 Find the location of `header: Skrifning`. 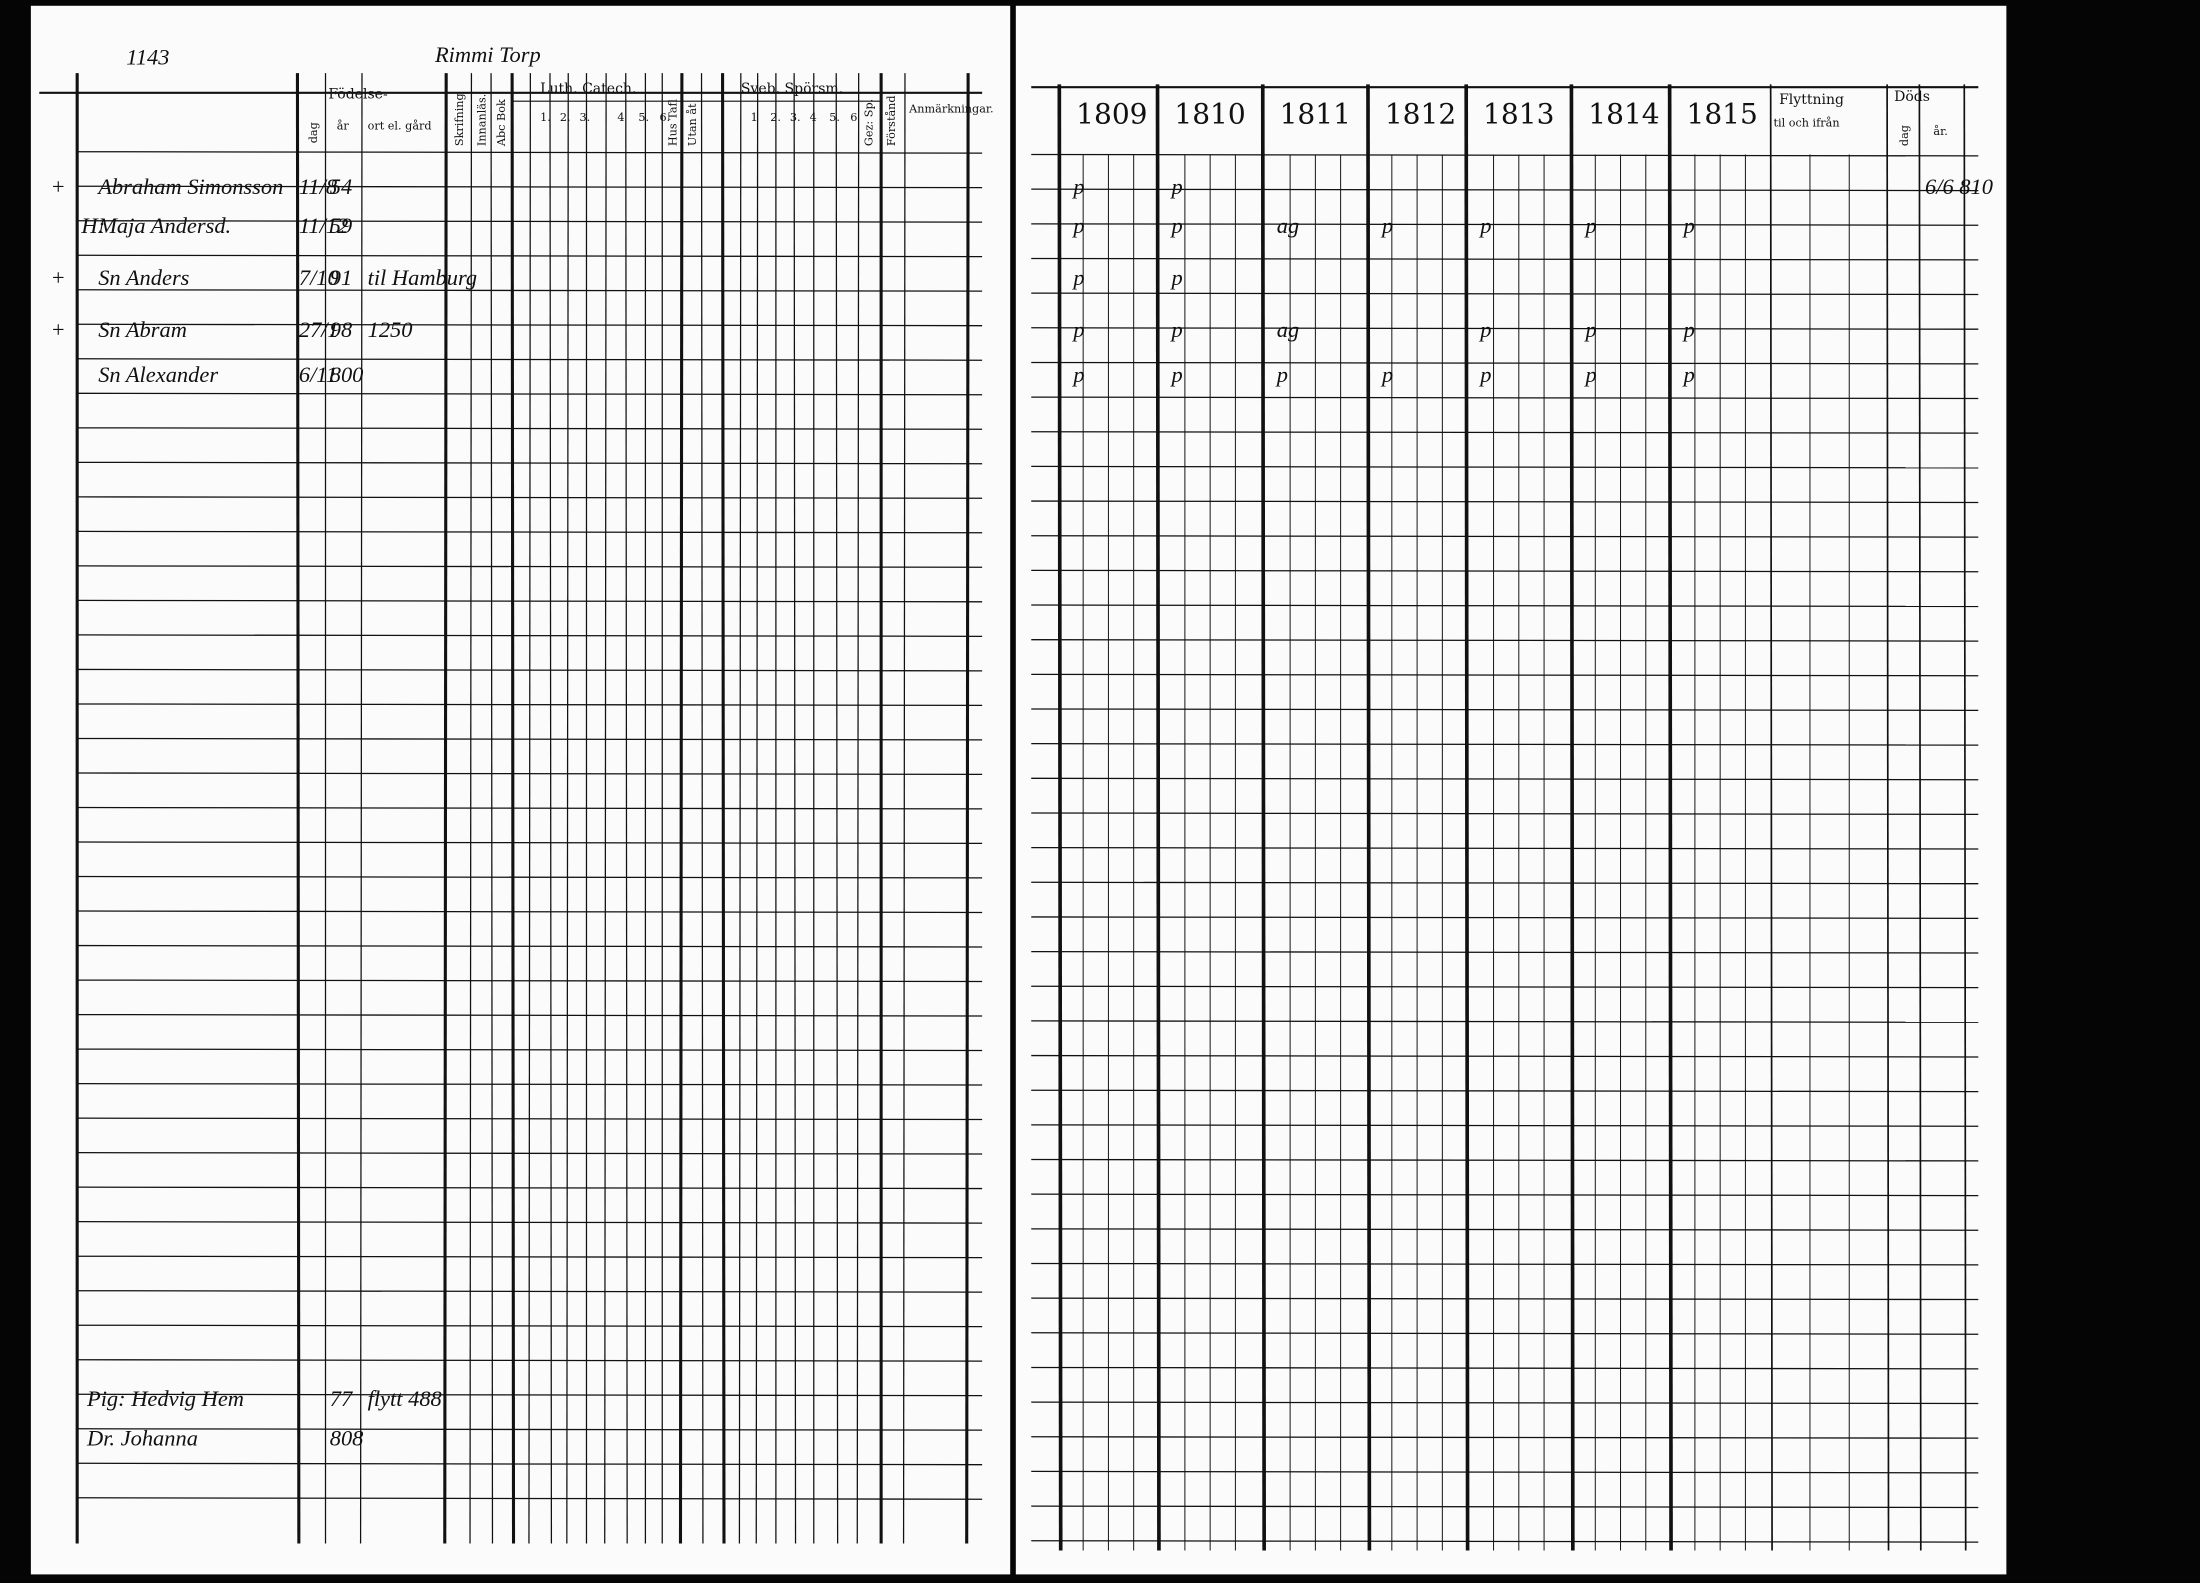

header: Skrifning is located at coordinates (459, 119).